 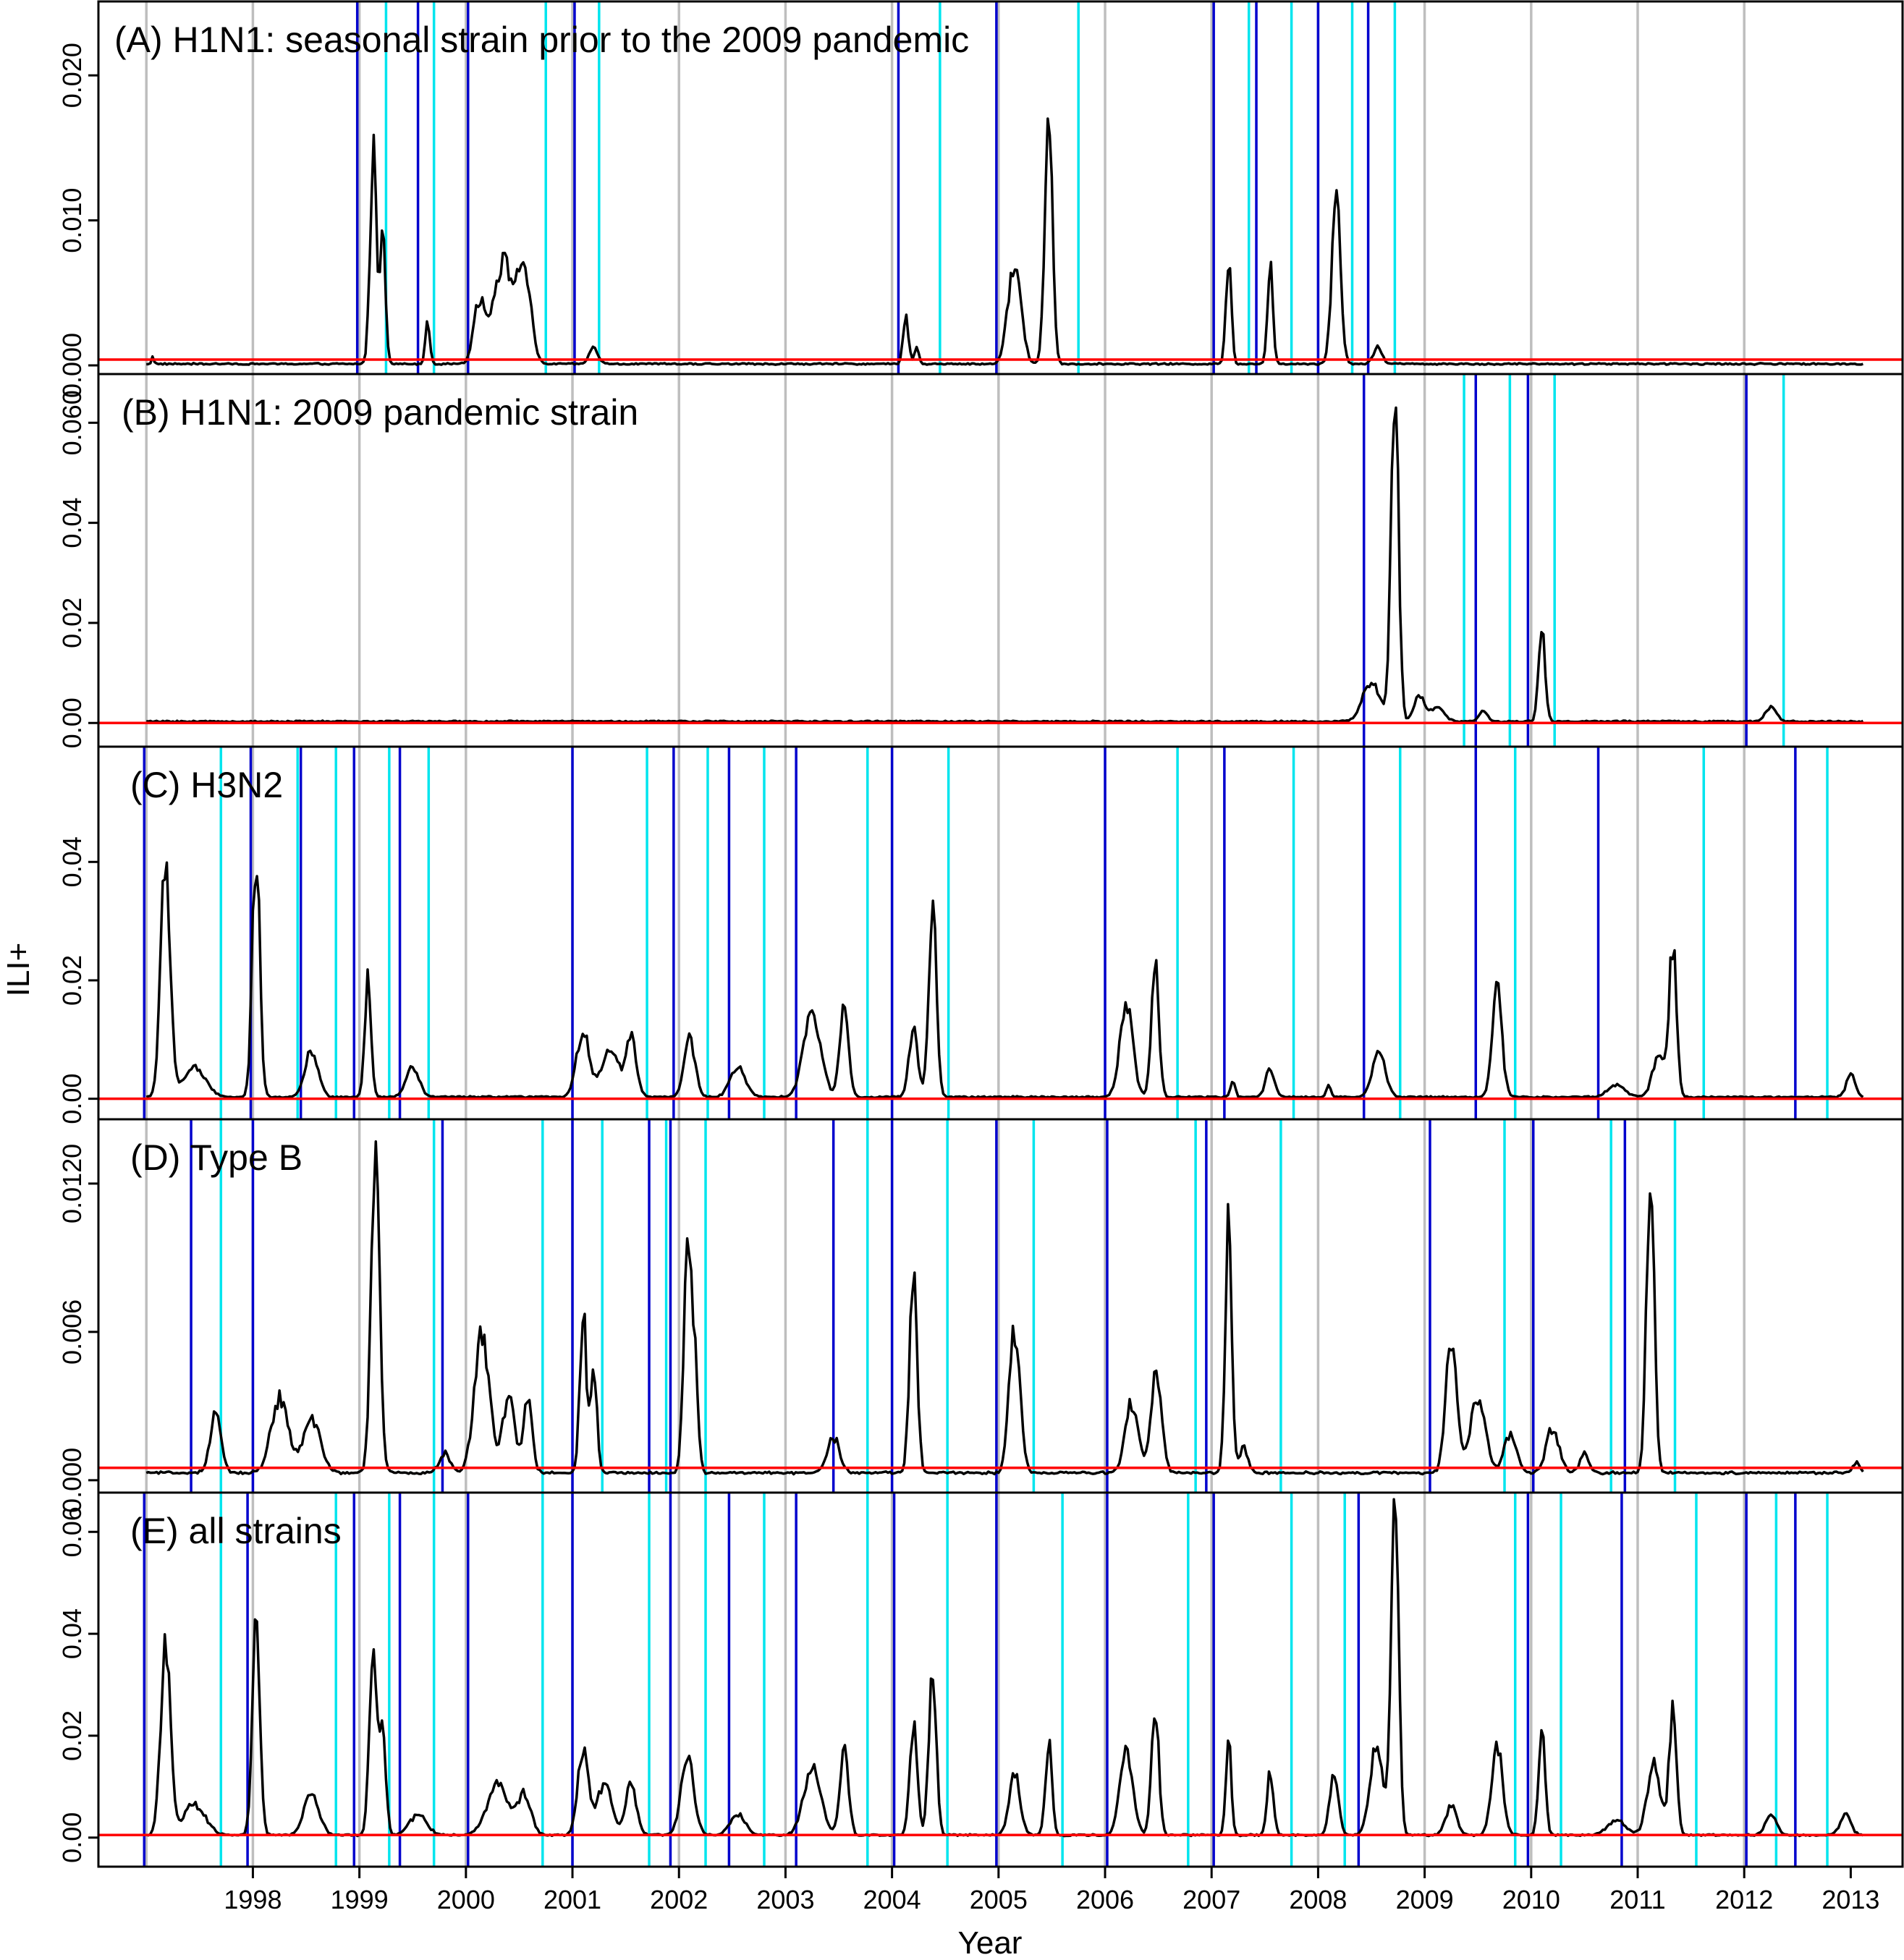 What do you see at coordinates (72, 1332) in the screenshot?
I see `y-tick-label: 0.006` at bounding box center [72, 1332].